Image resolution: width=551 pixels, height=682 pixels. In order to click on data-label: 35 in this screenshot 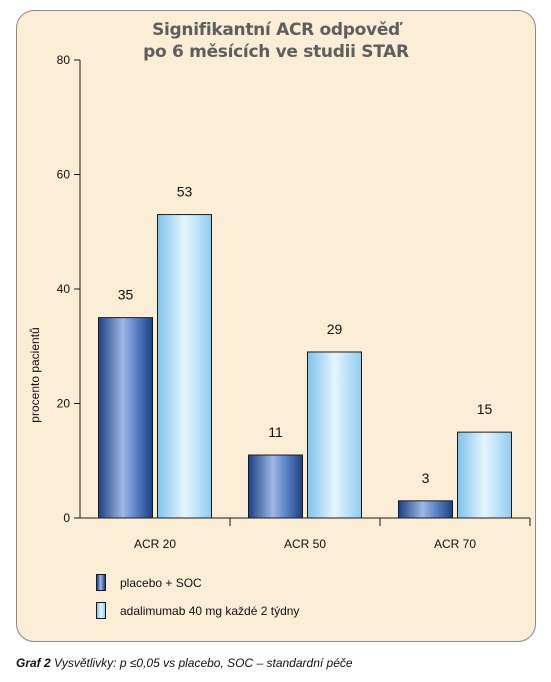, I will do `click(126, 295)`.